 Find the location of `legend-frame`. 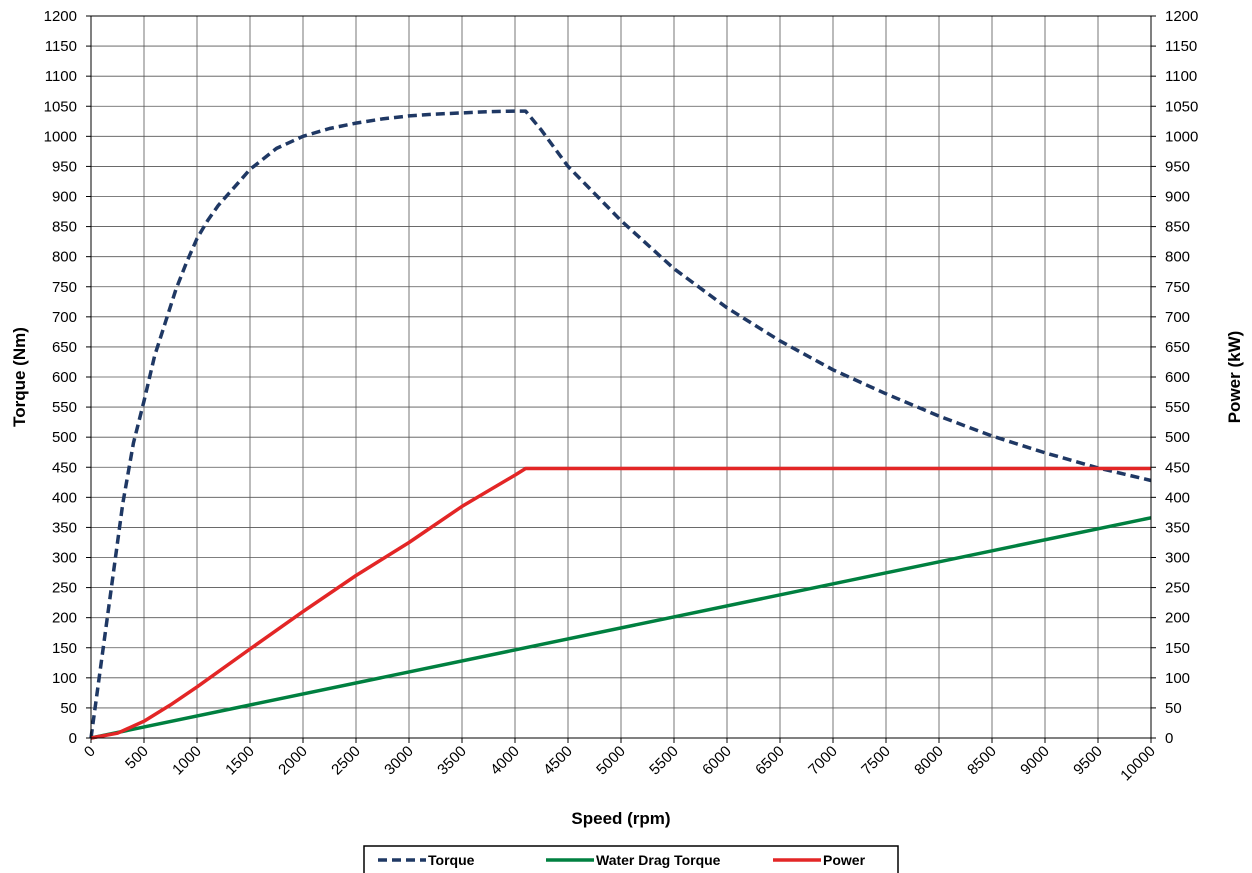

legend-frame is located at coordinates (631, 859).